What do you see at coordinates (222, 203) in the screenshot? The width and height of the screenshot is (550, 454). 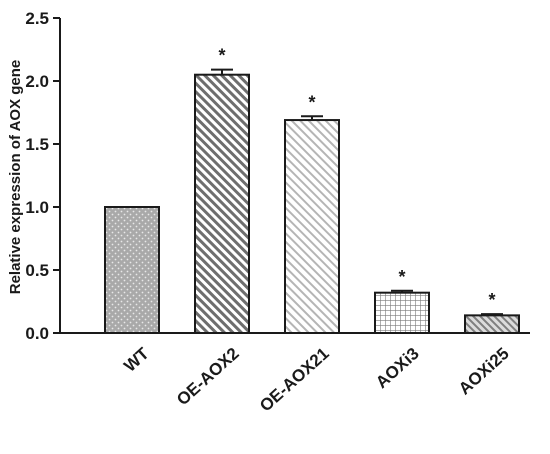 I see `bar-oe-aox2` at bounding box center [222, 203].